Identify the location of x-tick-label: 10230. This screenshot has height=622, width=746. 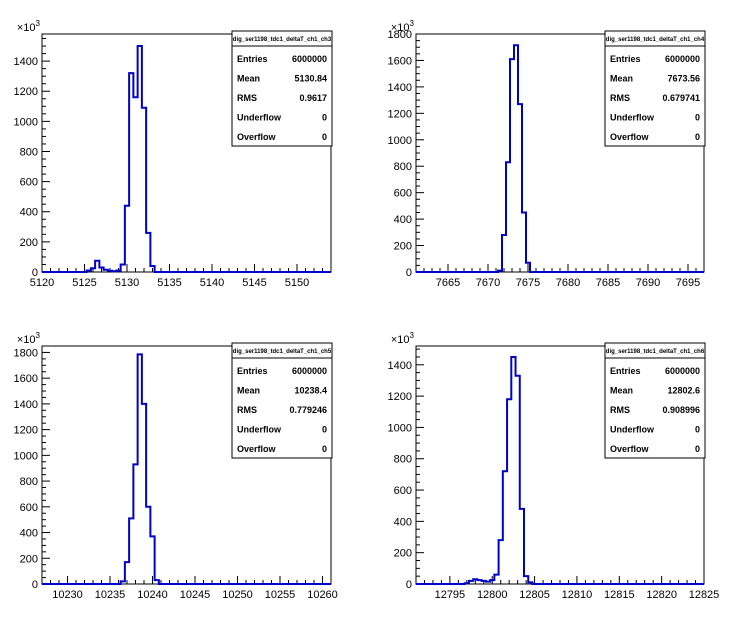
(67, 595).